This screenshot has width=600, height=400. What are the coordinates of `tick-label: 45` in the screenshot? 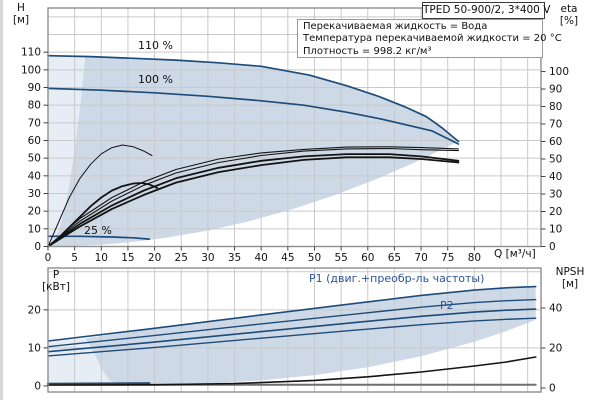 It's located at (287, 258).